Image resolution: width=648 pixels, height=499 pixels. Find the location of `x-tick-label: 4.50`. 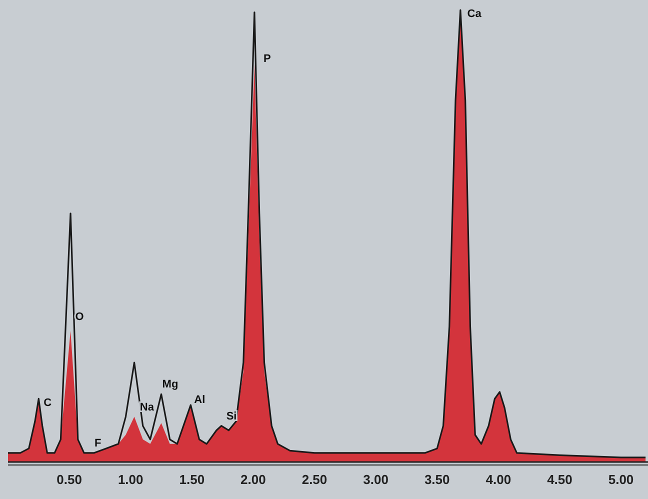

x-tick-label: 4.50 is located at coordinates (559, 479).